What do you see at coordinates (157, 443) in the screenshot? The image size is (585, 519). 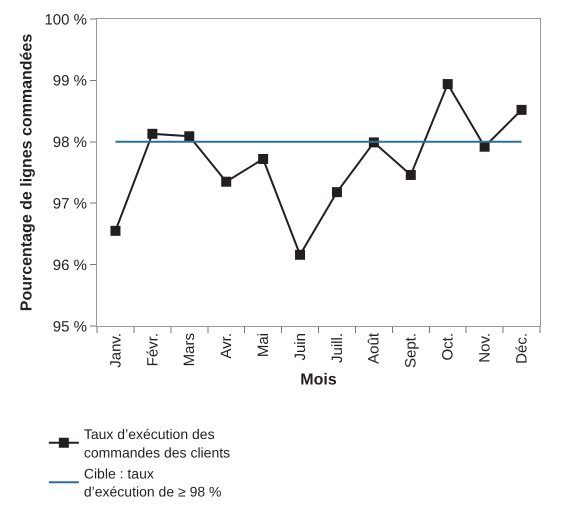 I see `legend-label: Taux d’exécution des commandes des clients` at bounding box center [157, 443].